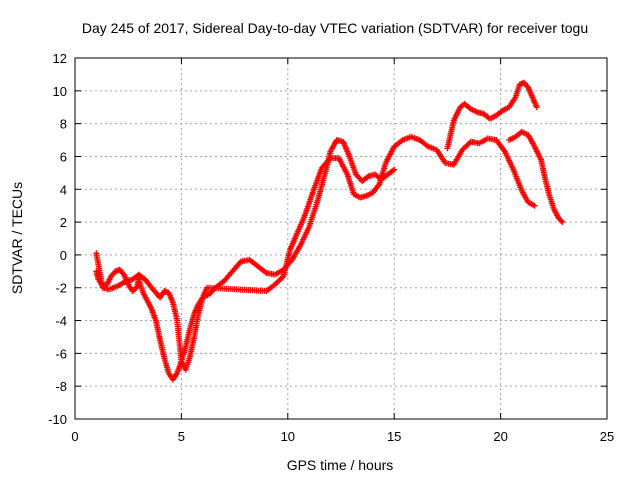  Describe the element at coordinates (63, 189) in the screenshot. I see `y-tick-label: 4` at that location.